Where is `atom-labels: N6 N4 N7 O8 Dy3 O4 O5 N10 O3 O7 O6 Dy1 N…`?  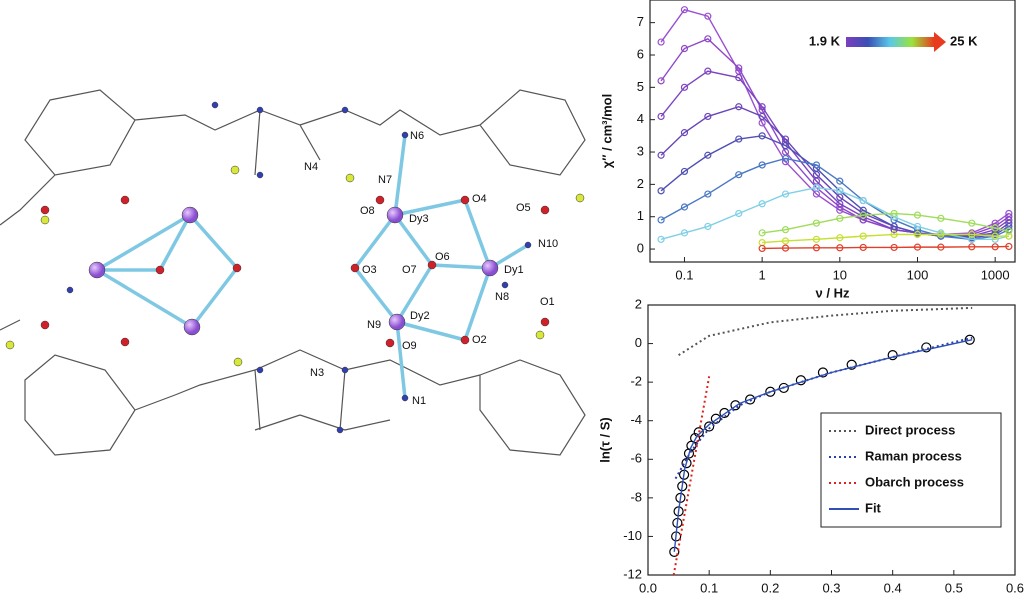 atom-labels: N6 N4 N7 O8 Dy3 O4 O5 N10 O3 O7 O6 Dy1 N… is located at coordinates (431, 268).